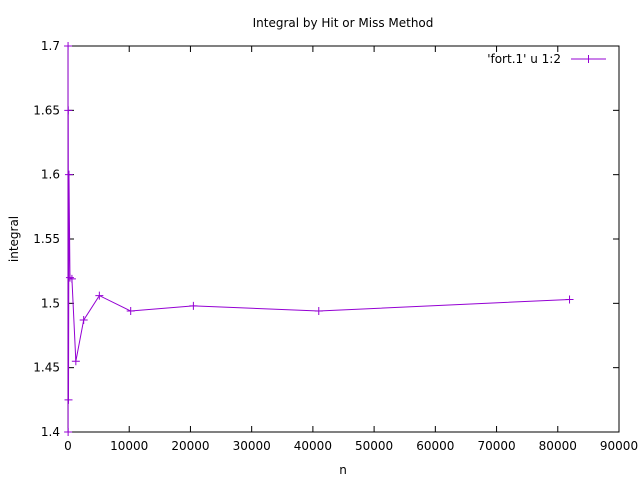  What do you see at coordinates (588, 59) in the screenshot?
I see `legend-marker` at bounding box center [588, 59].